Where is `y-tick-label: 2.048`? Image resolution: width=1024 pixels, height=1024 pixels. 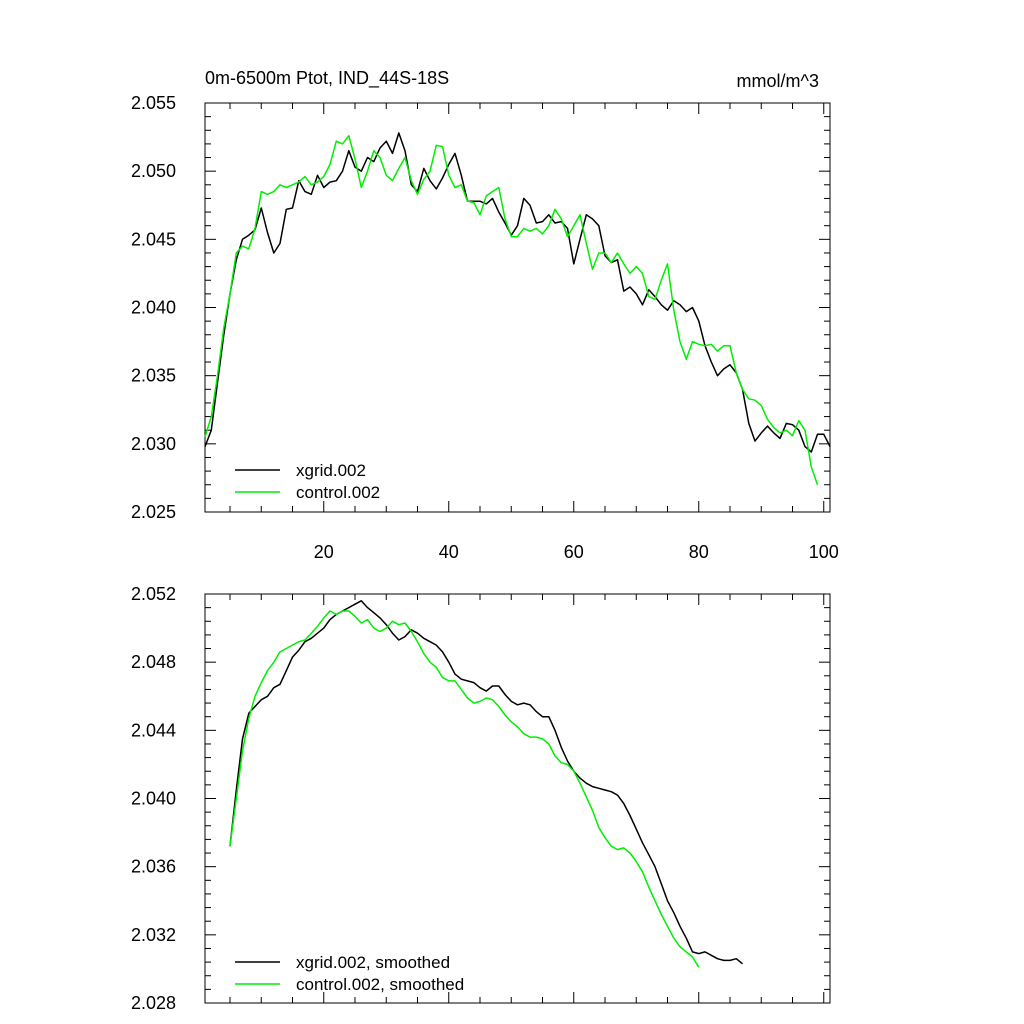 y-tick-label: 2.048 is located at coordinates (153, 662).